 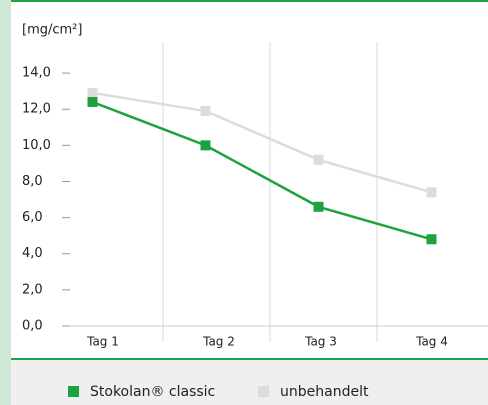 I want to click on y-axis-label: [mg/cm²], so click(x=52, y=30).